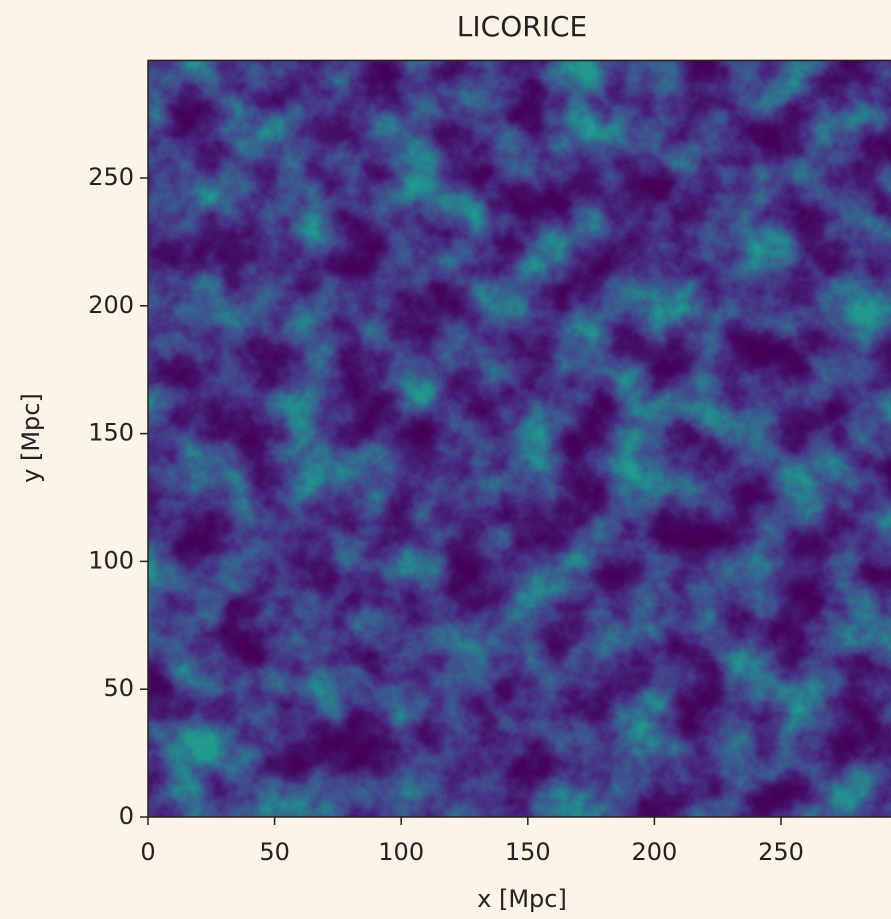 The height and width of the screenshot is (919, 891). I want to click on chart-title: LICORICE, so click(522, 26).